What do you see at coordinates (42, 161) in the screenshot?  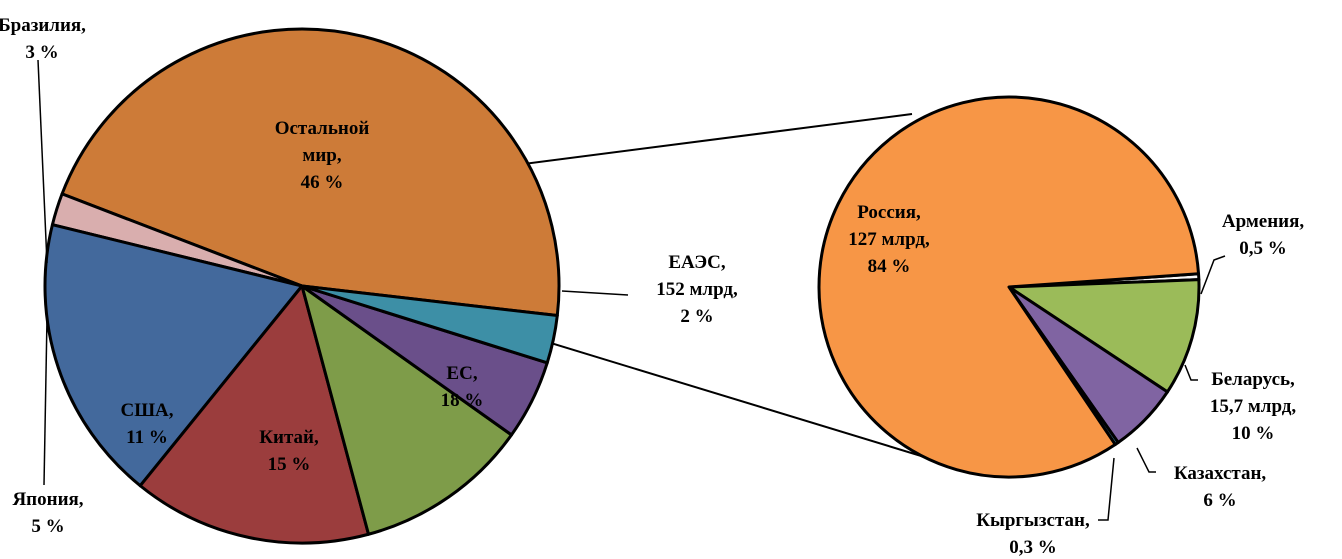 I see `leader-brazil` at bounding box center [42, 161].